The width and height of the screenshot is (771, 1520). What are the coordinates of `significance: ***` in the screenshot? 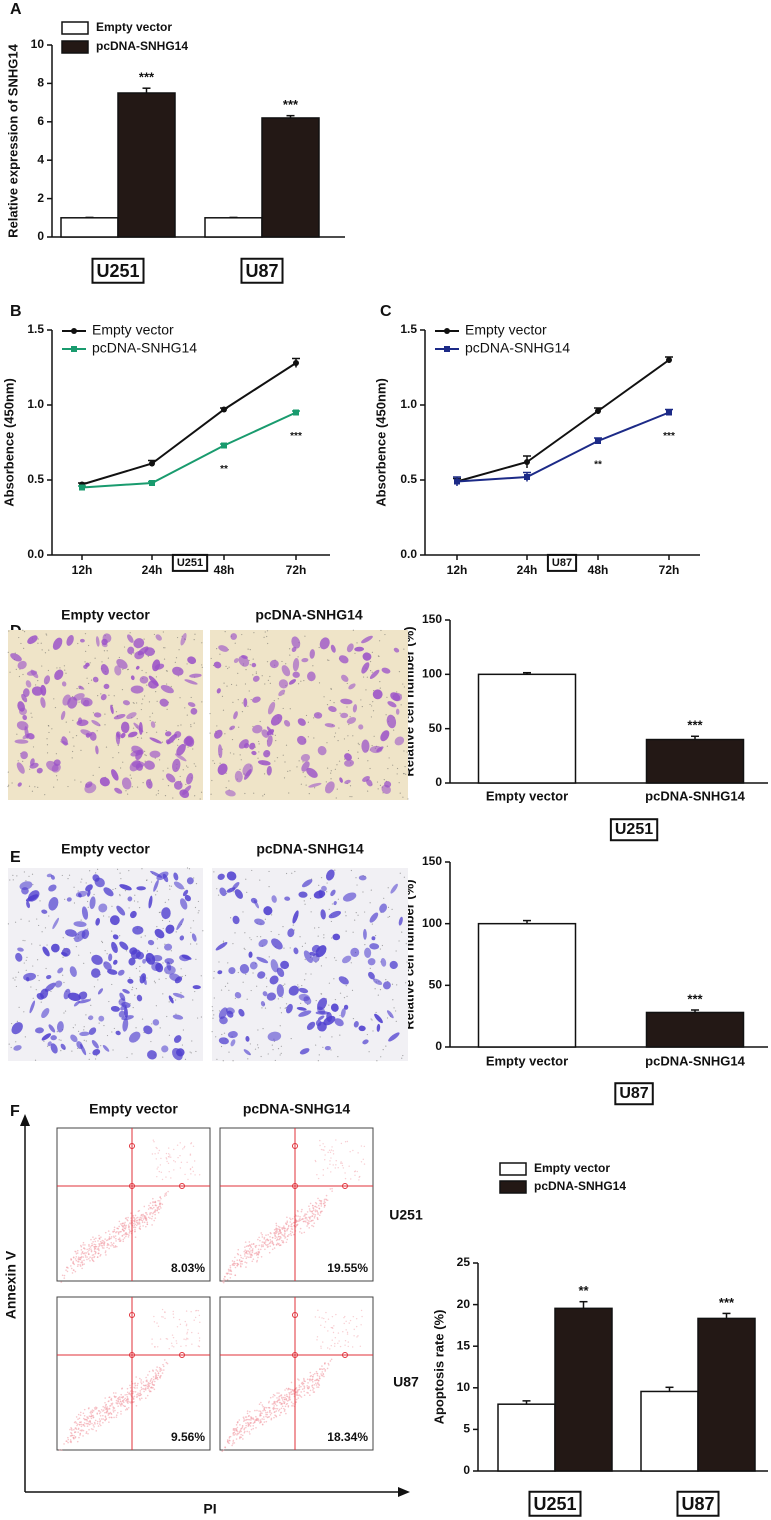 It's located at (296, 436).